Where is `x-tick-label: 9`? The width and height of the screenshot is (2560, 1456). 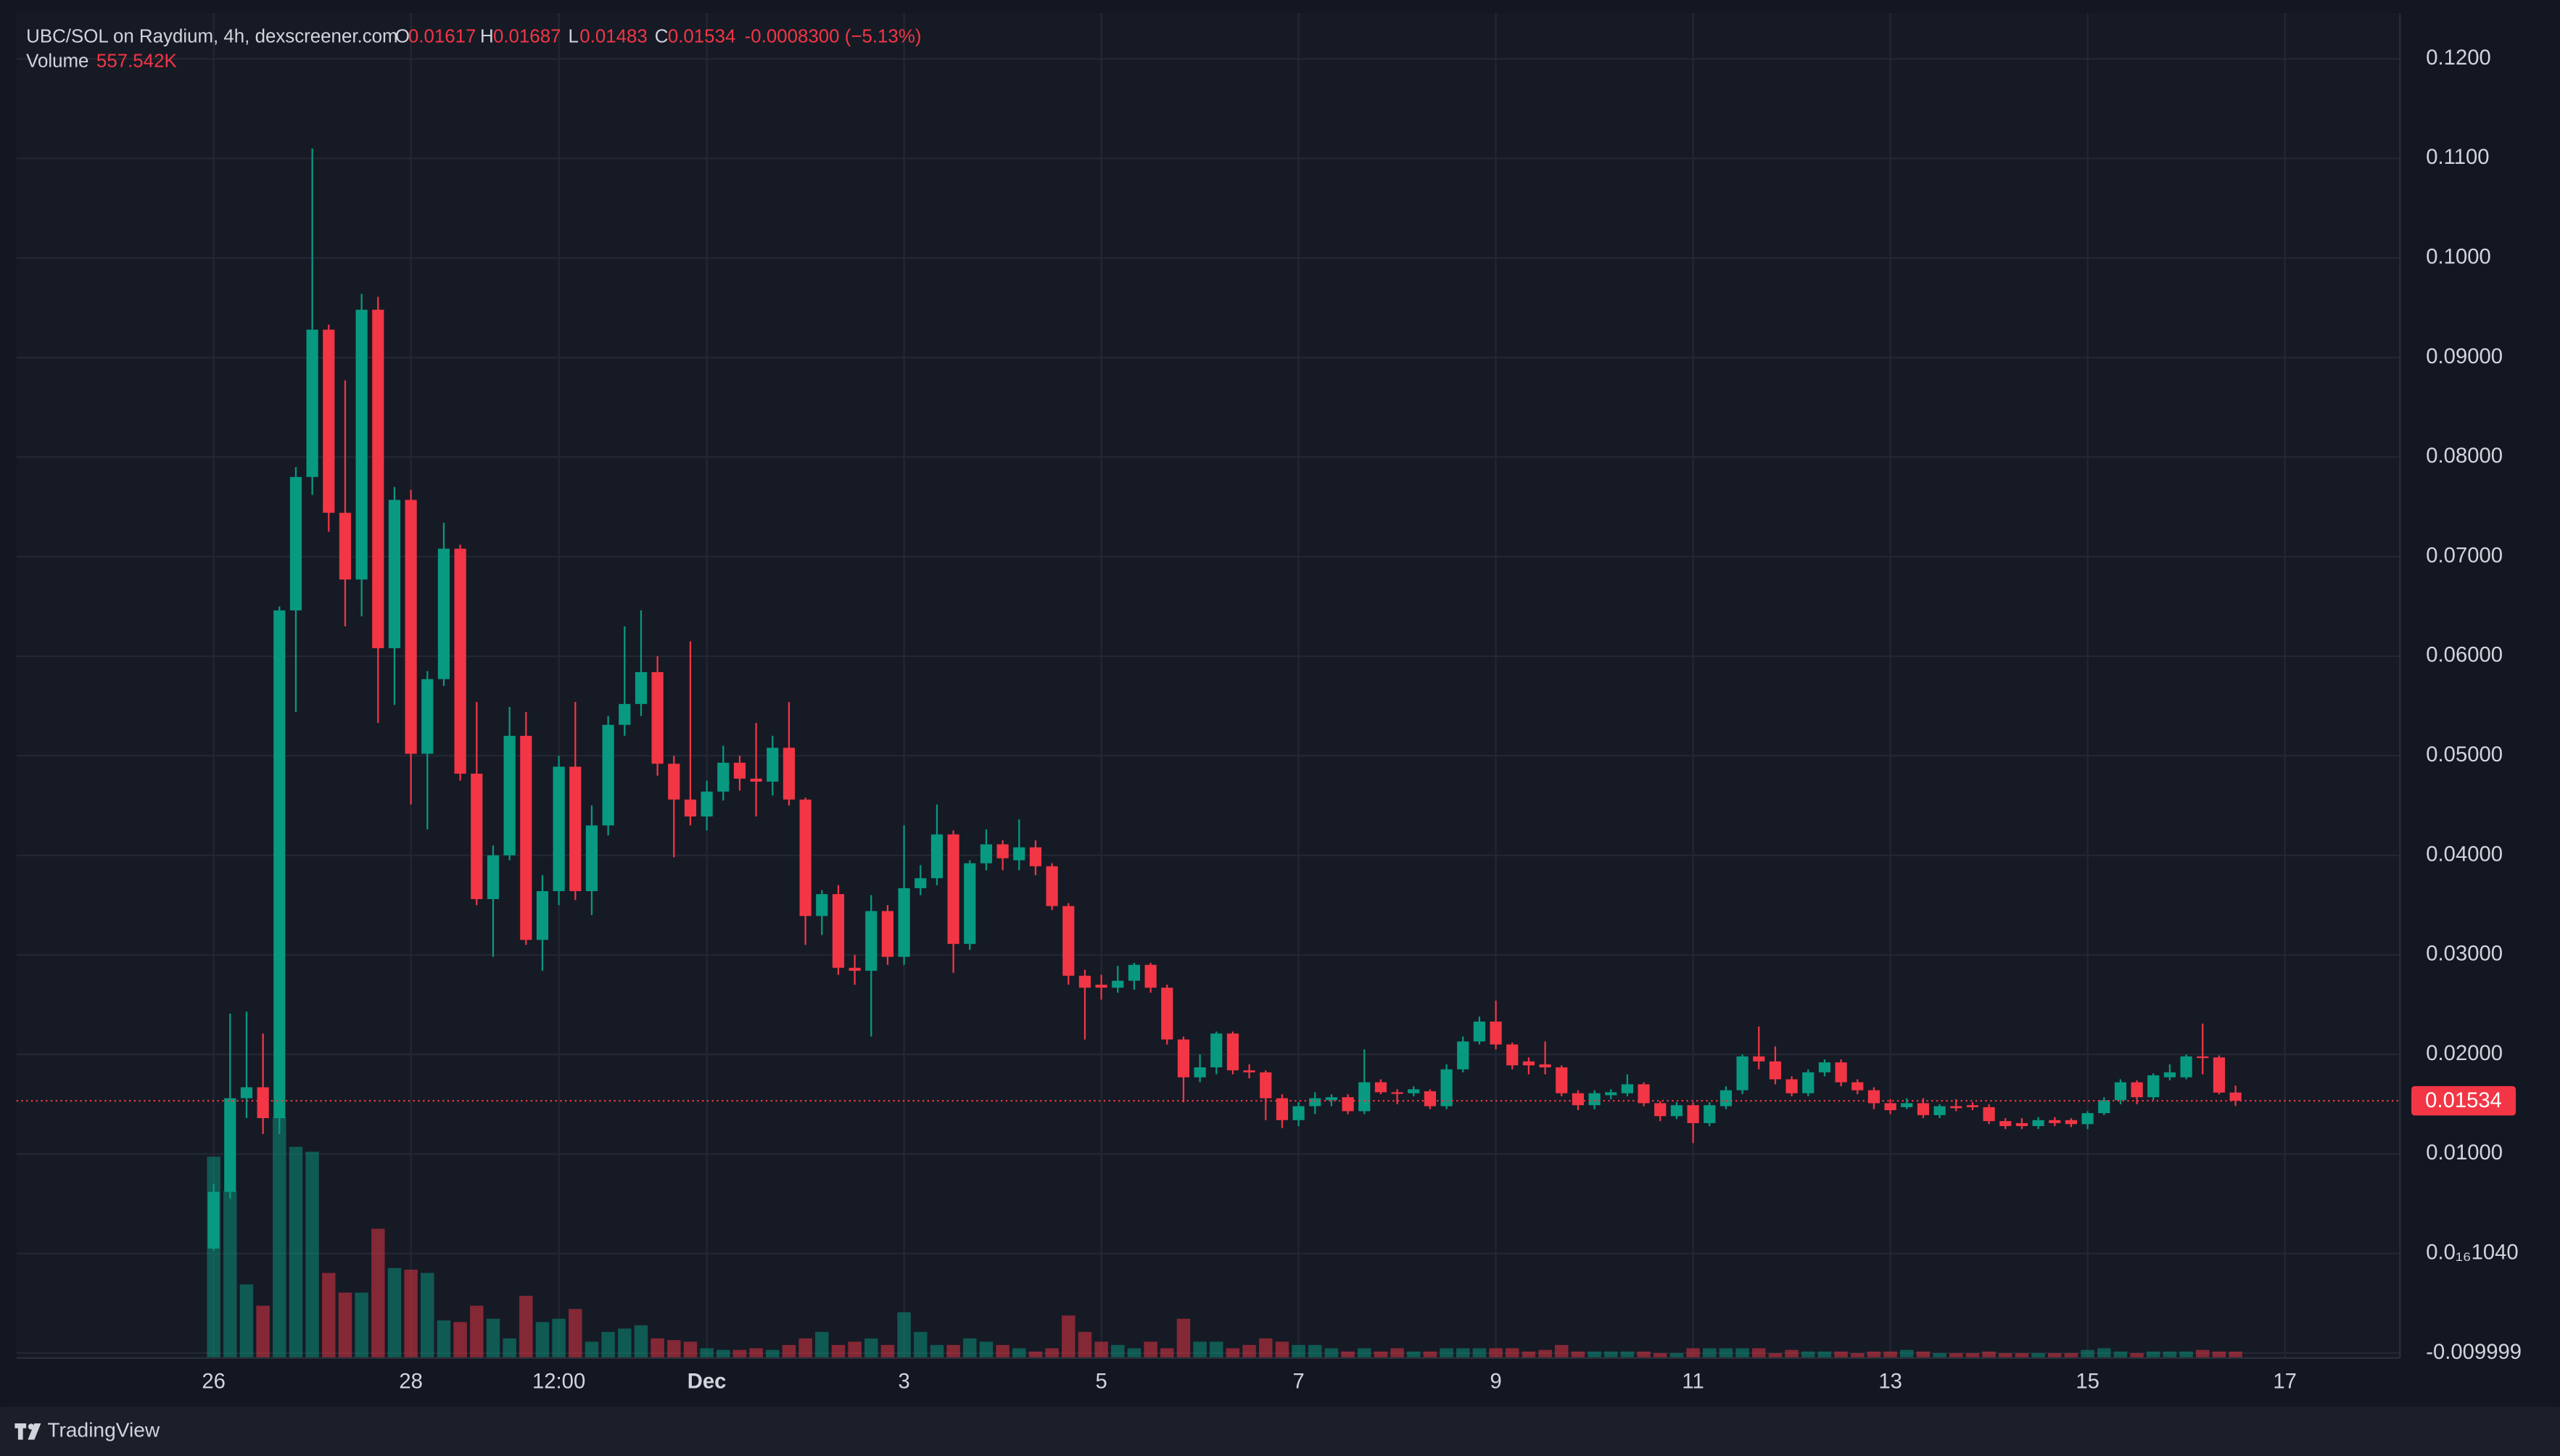 x-tick-label: 9 is located at coordinates (1495, 1381).